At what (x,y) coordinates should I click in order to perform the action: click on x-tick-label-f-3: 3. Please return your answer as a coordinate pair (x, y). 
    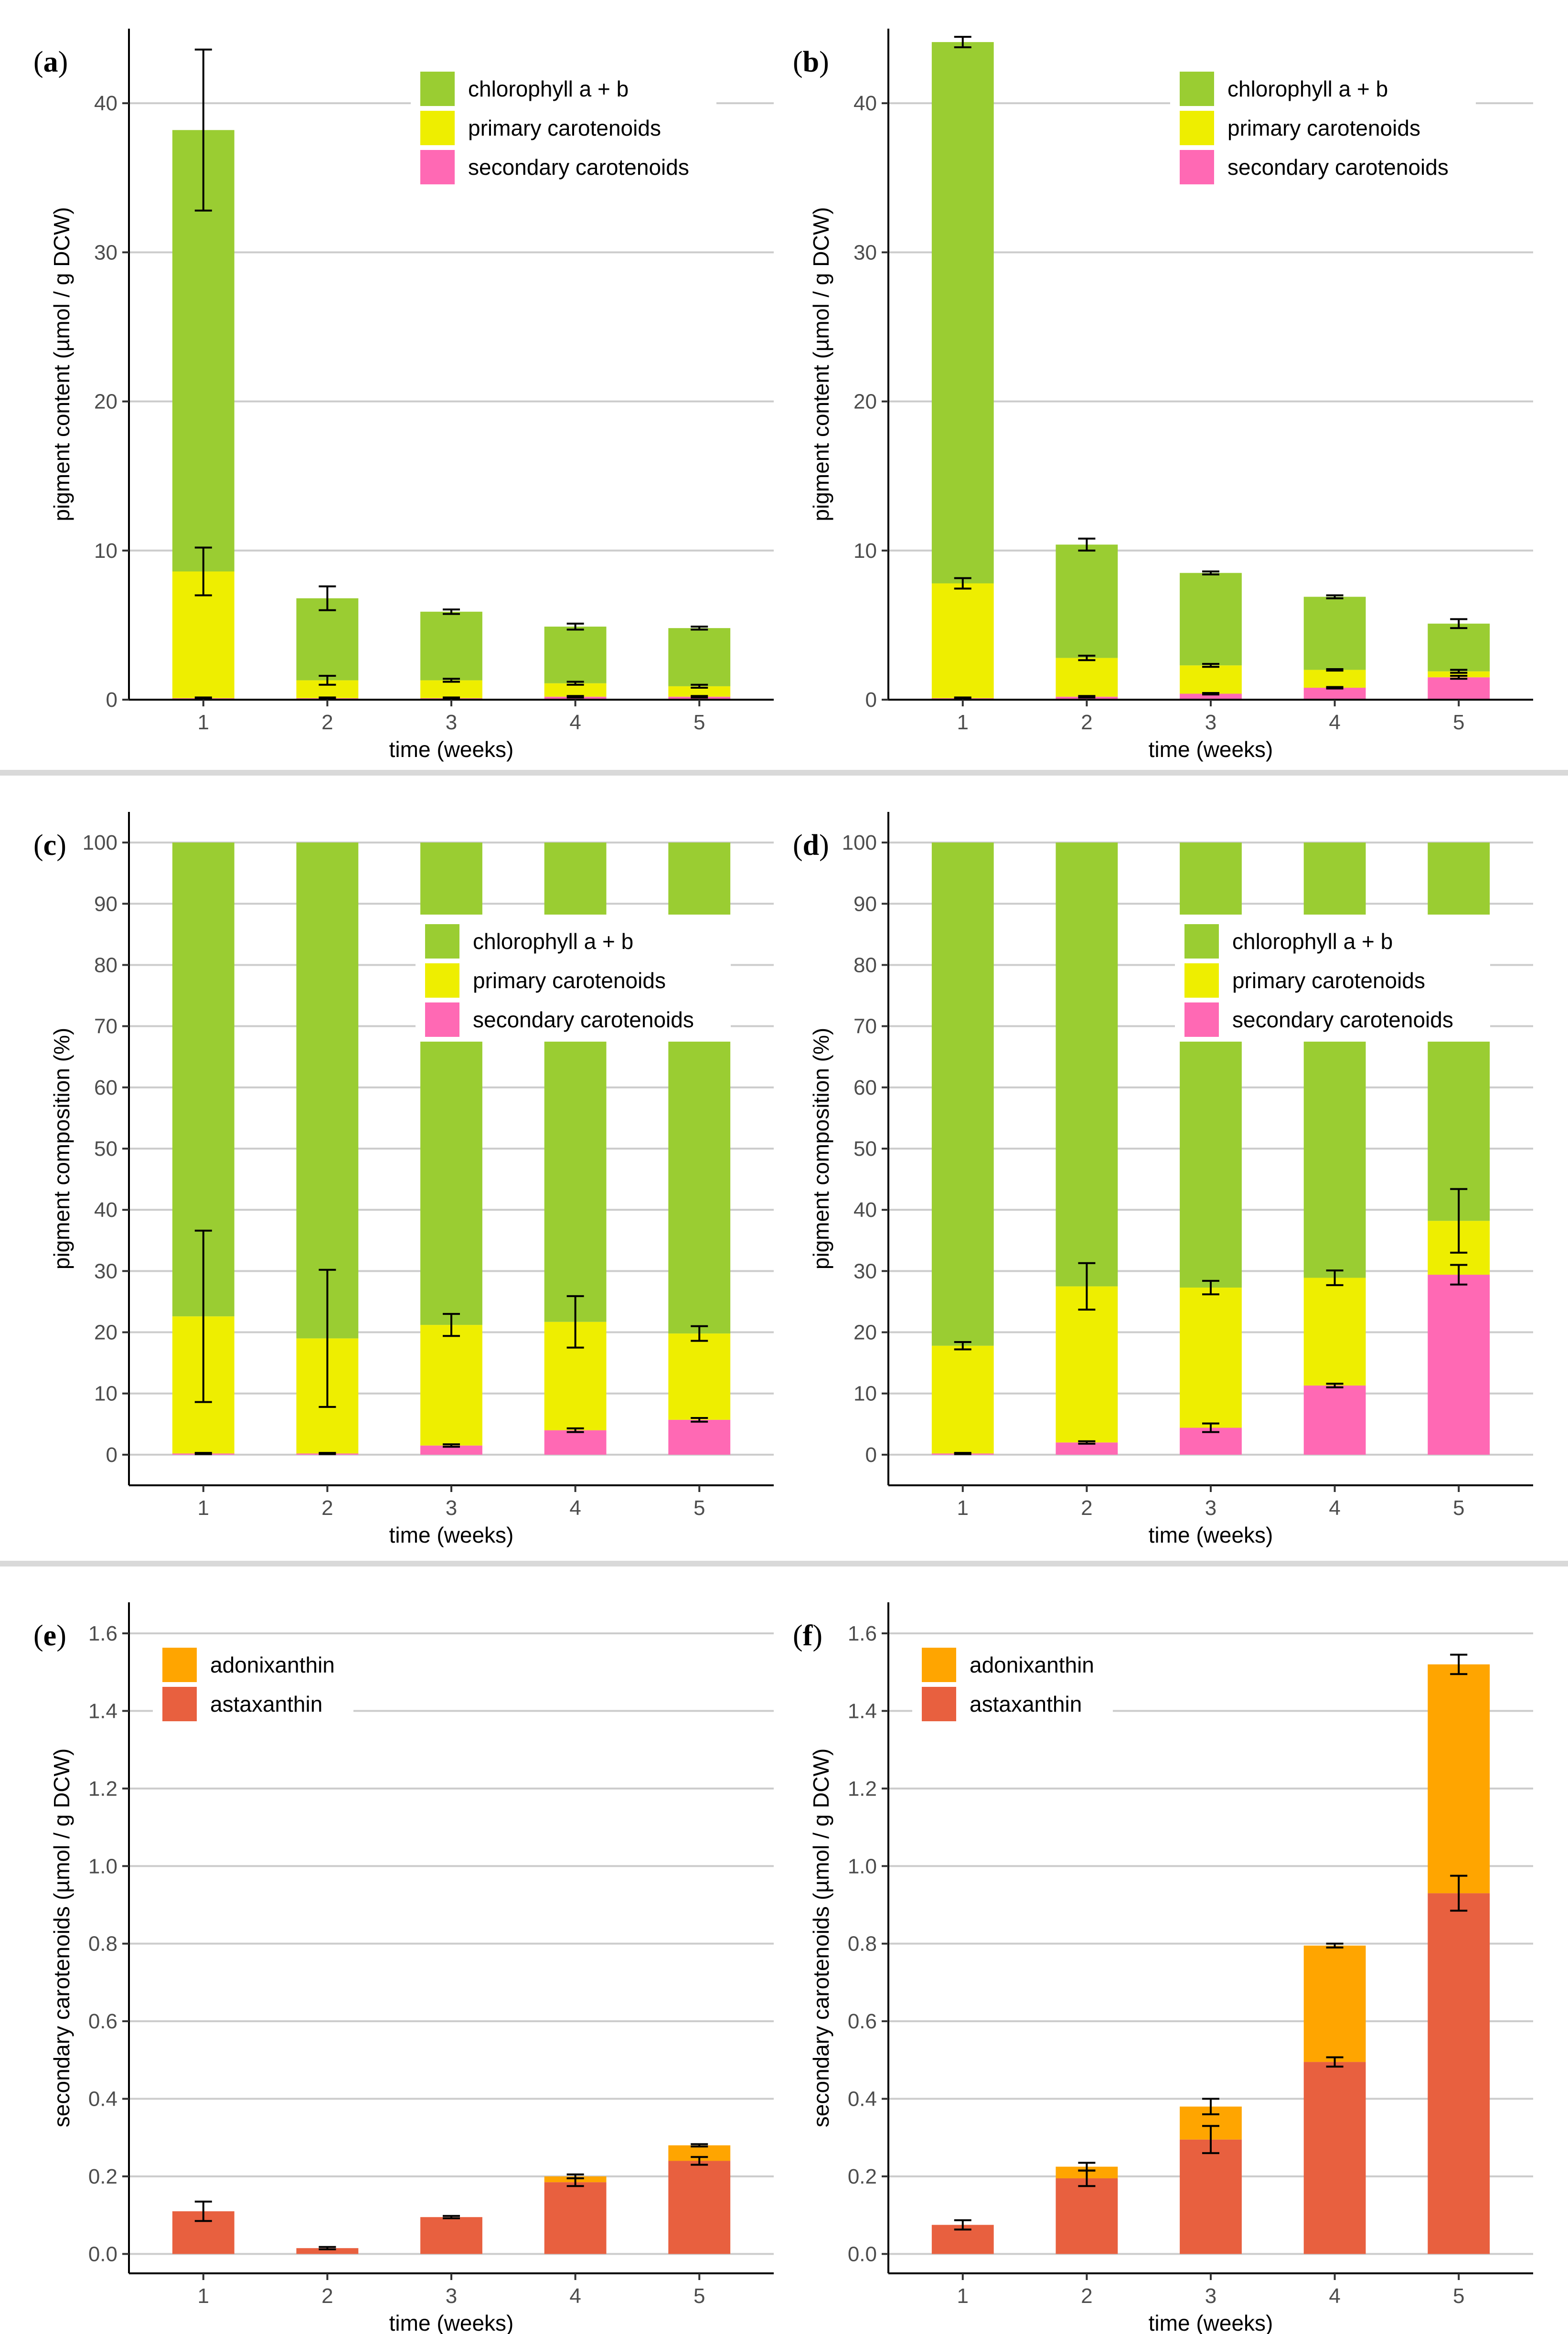
    Looking at the image, I should click on (1210, 2296).